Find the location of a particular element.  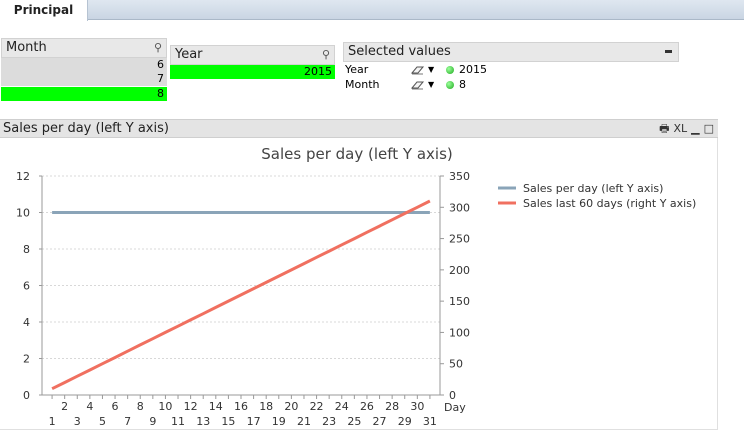

minimize-icon: ▁ is located at coordinates (695, 128).